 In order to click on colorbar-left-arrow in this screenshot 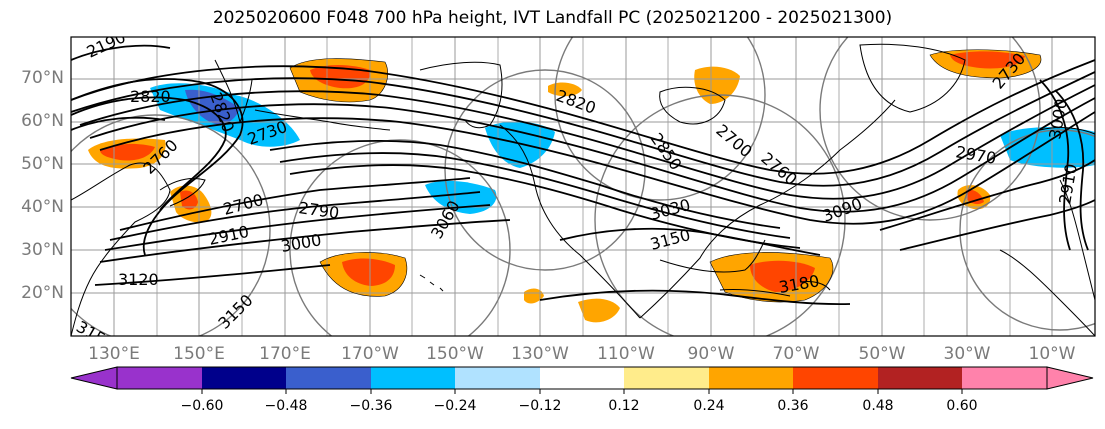, I will do `click(94, 378)`.